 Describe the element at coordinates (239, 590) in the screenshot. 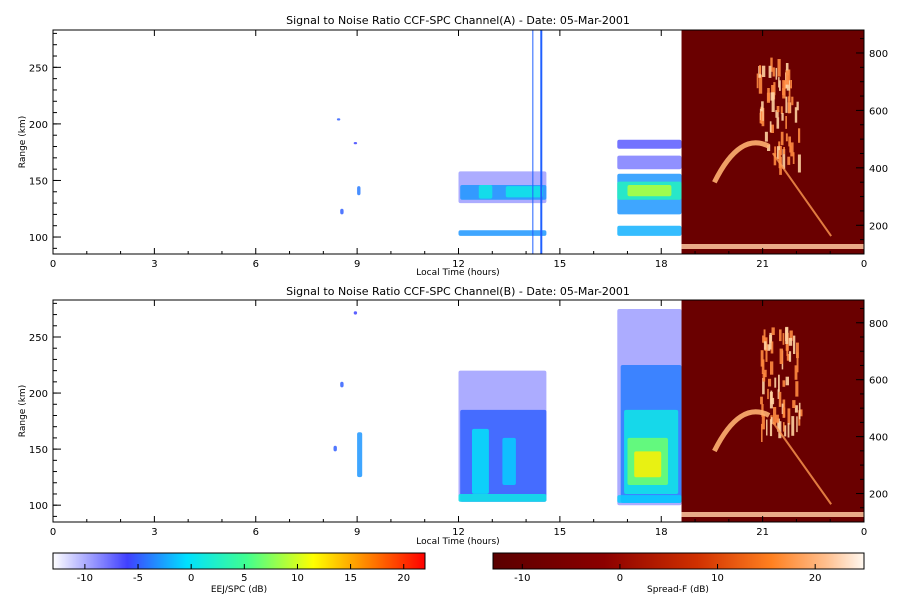

I see `colorbar-eej-label: EEJ/SPC (dB)` at that location.